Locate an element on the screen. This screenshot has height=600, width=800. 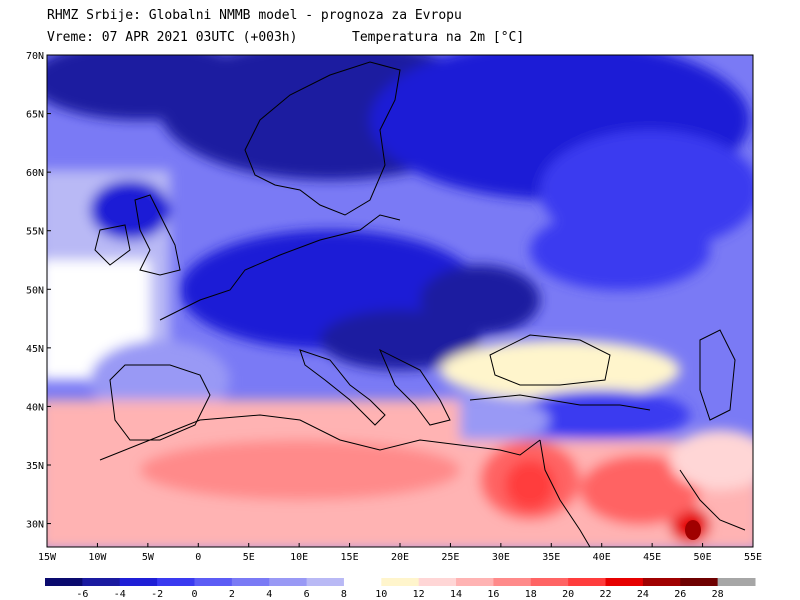
lat-tick-label: 45N is located at coordinates (35, 349).